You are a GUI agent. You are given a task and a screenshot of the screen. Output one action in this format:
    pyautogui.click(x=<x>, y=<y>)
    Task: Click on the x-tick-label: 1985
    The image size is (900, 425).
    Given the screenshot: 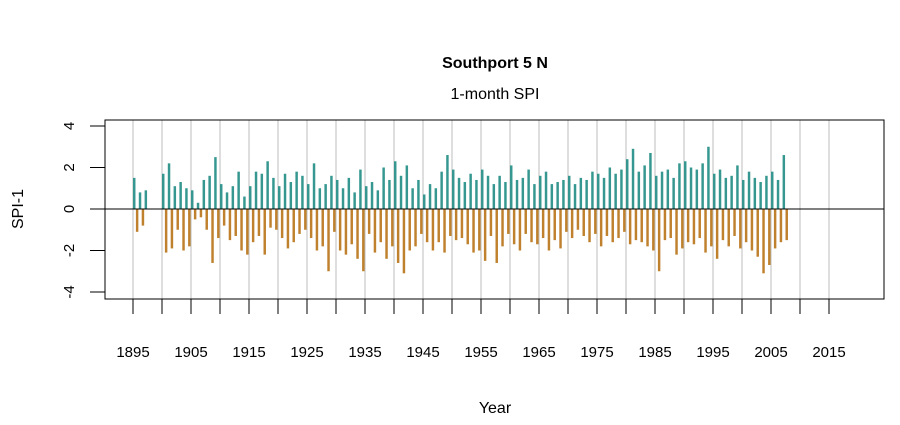 What is the action you would take?
    pyautogui.click(x=654, y=352)
    